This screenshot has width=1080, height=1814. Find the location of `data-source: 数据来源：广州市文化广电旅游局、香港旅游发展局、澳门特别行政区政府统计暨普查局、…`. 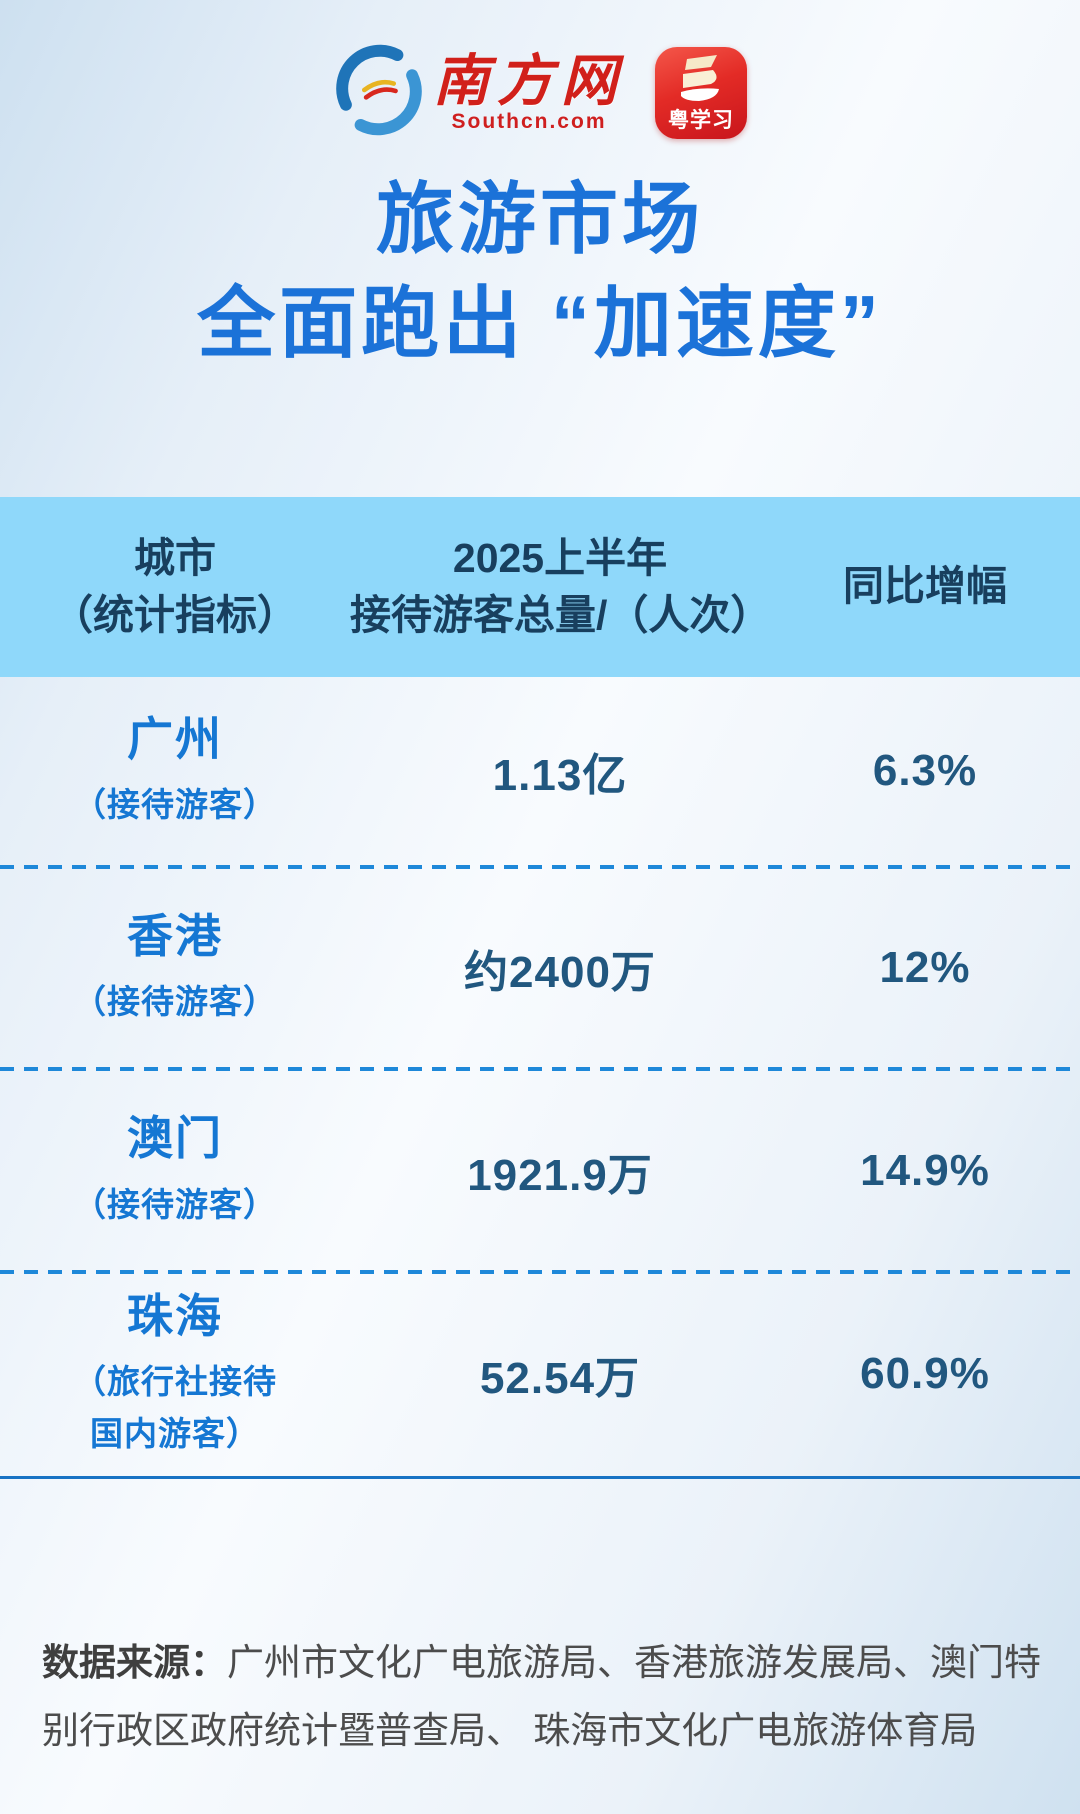

data-source: 数据来源：广州市文化广电旅游局、香港旅游发展局、澳门特别行政区政府统计暨普查局、… is located at coordinates (543, 1697).